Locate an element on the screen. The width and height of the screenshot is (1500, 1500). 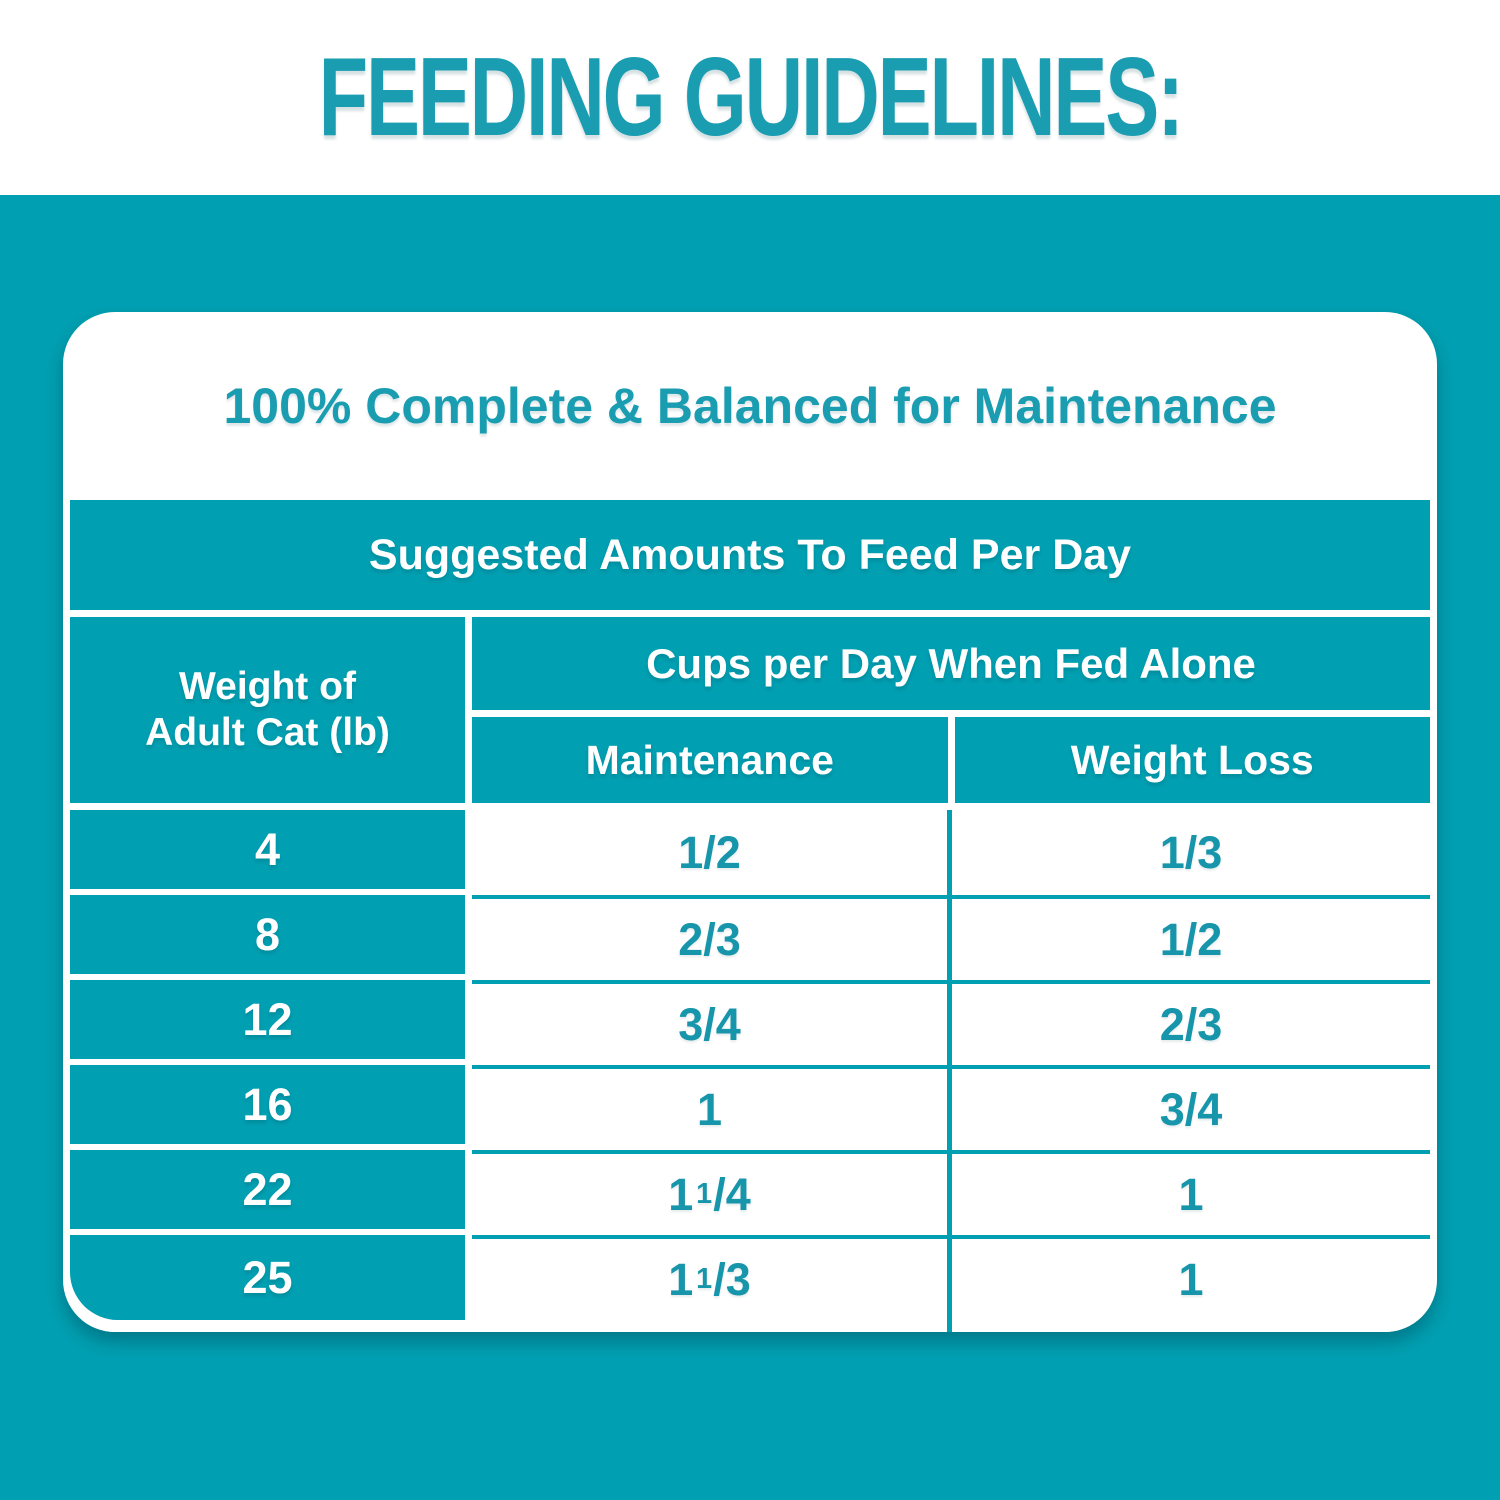
table-caption: Suggested Amounts To Feed Per Day is located at coordinates (750, 555).